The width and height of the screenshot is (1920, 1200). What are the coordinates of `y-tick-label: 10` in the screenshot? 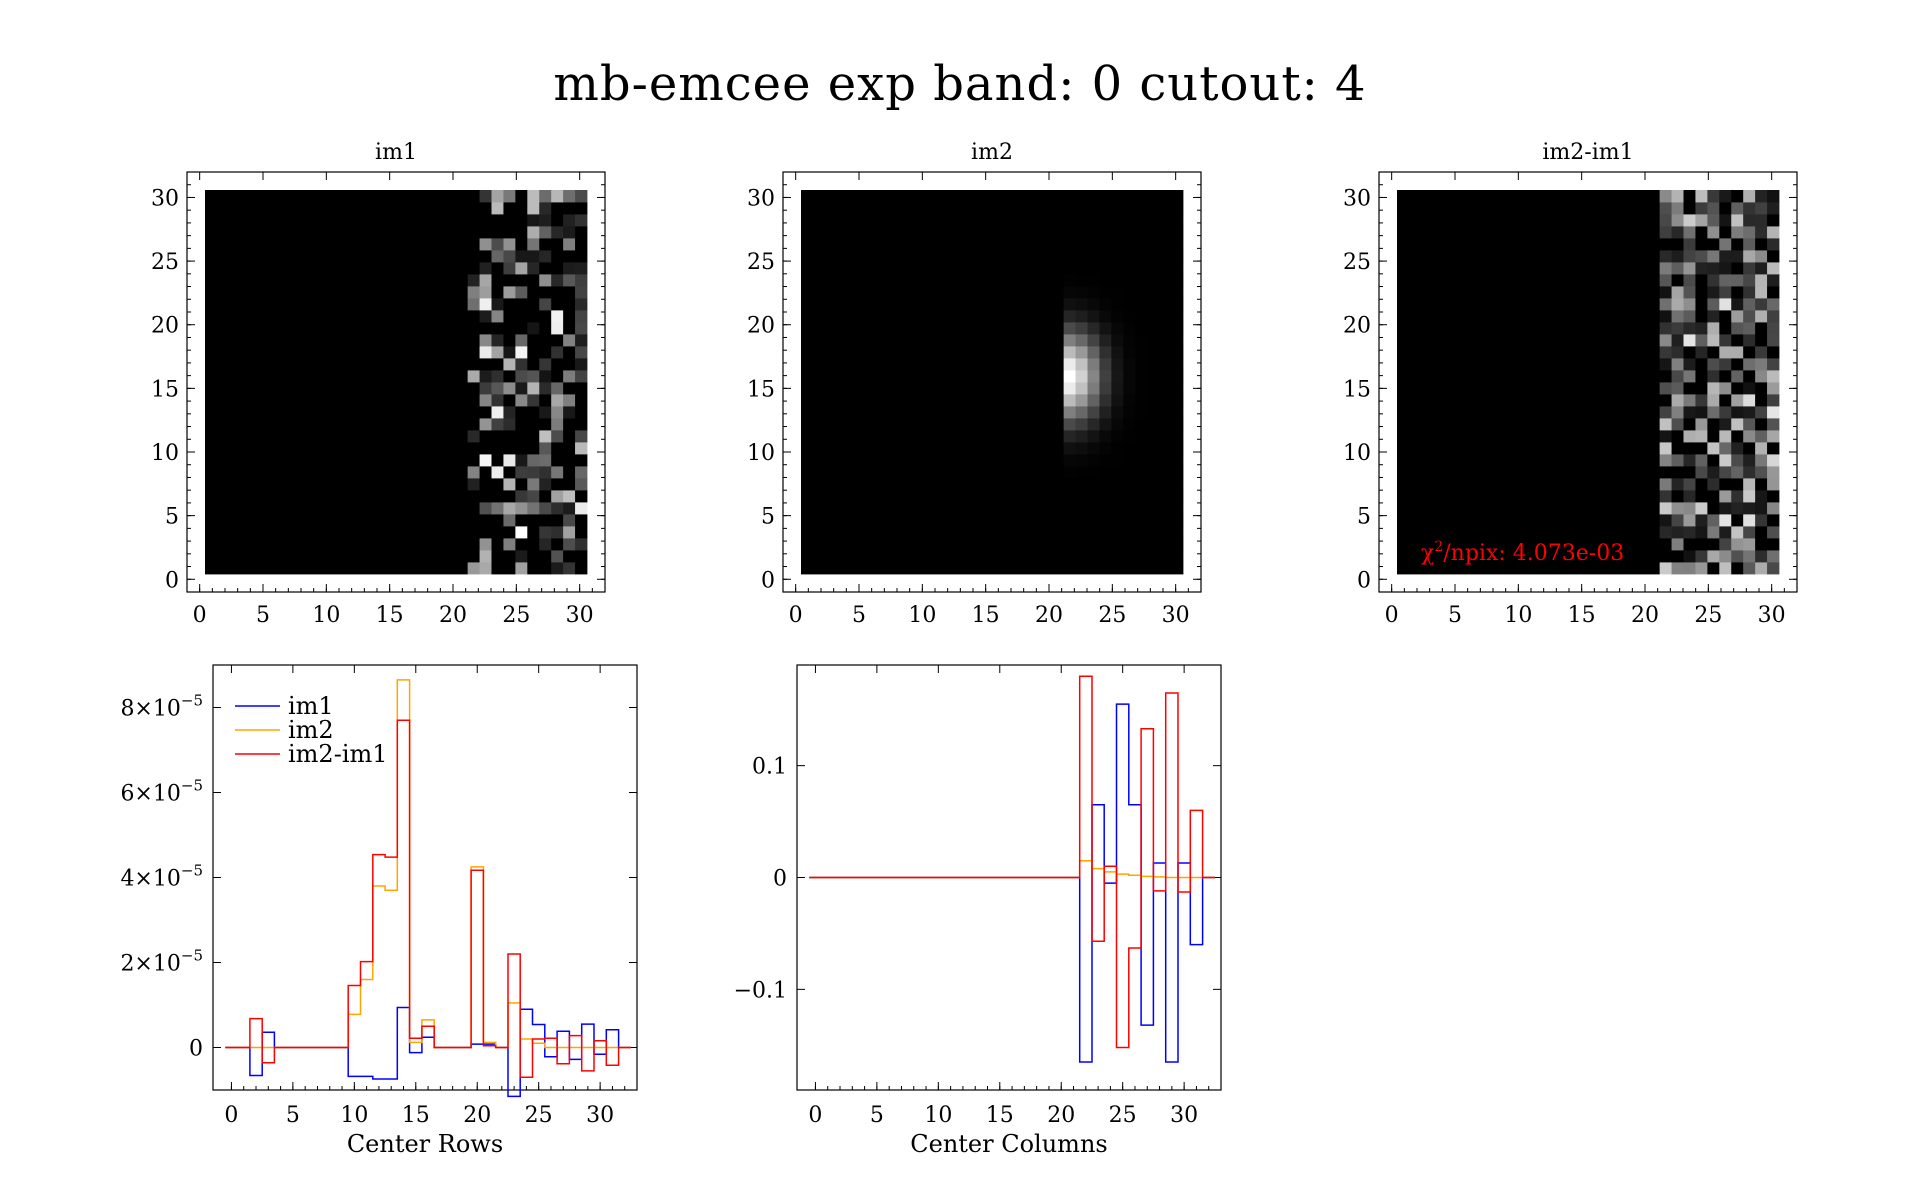 It's located at (1357, 453).